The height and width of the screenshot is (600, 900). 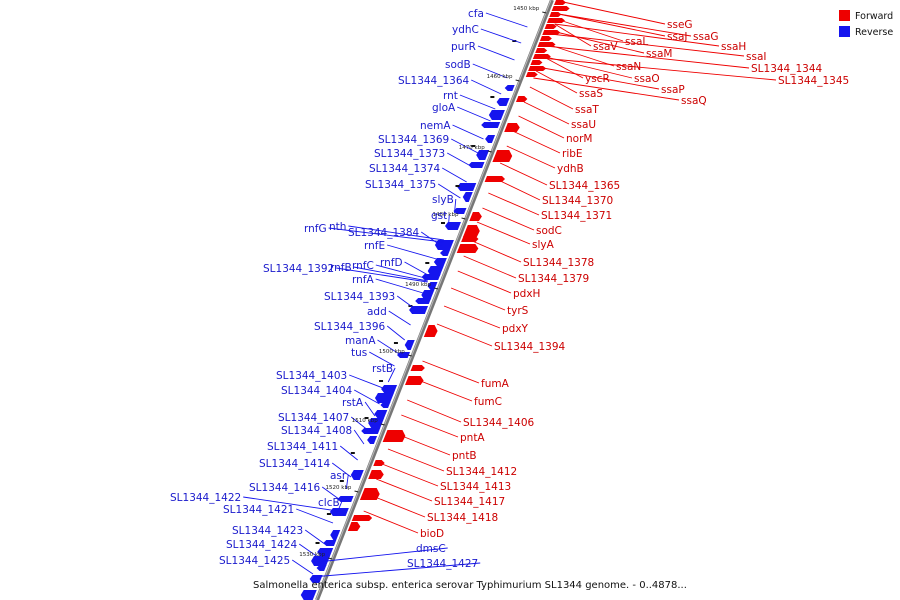 I want to click on reverse-gene-label: SL1344_1369, so click(x=413, y=140).